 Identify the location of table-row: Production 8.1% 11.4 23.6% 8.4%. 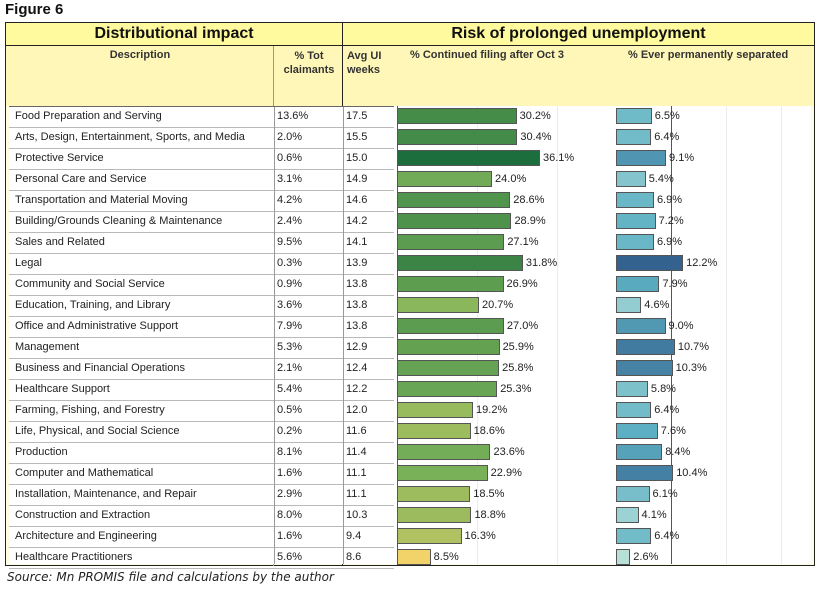
(410, 452).